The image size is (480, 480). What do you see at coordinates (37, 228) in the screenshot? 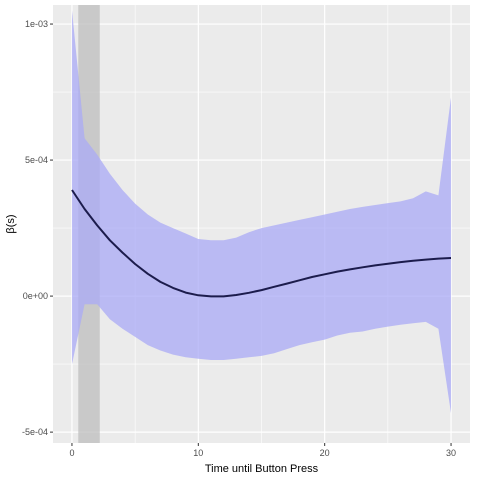
I see `y-axis: -5e-04 0e+00 5e-04 1e-03` at bounding box center [37, 228].